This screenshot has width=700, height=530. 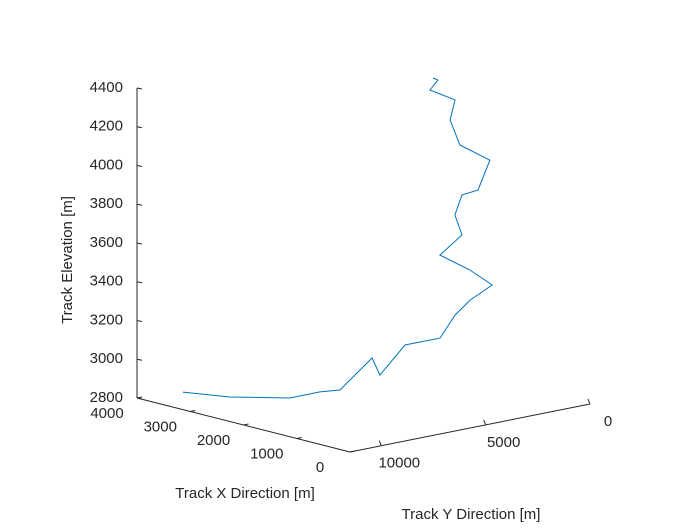 What do you see at coordinates (503, 442) in the screenshot?
I see `y-tick-label: 5000` at bounding box center [503, 442].